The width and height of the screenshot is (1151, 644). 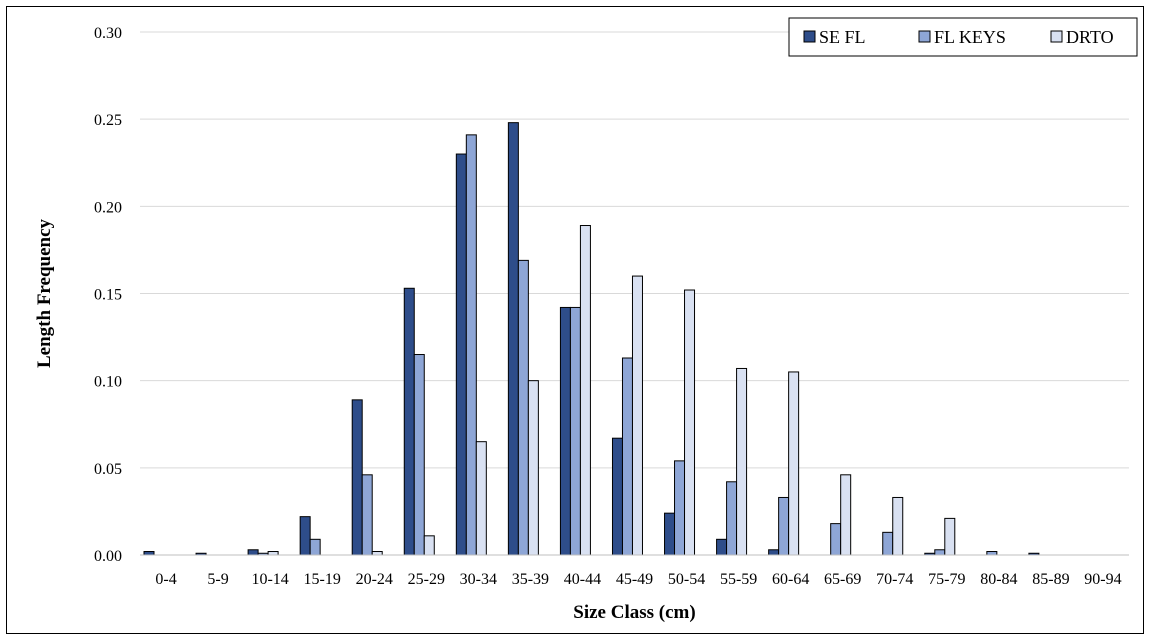 What do you see at coordinates (790, 579) in the screenshot?
I see `x-tick-label: 60-64` at bounding box center [790, 579].